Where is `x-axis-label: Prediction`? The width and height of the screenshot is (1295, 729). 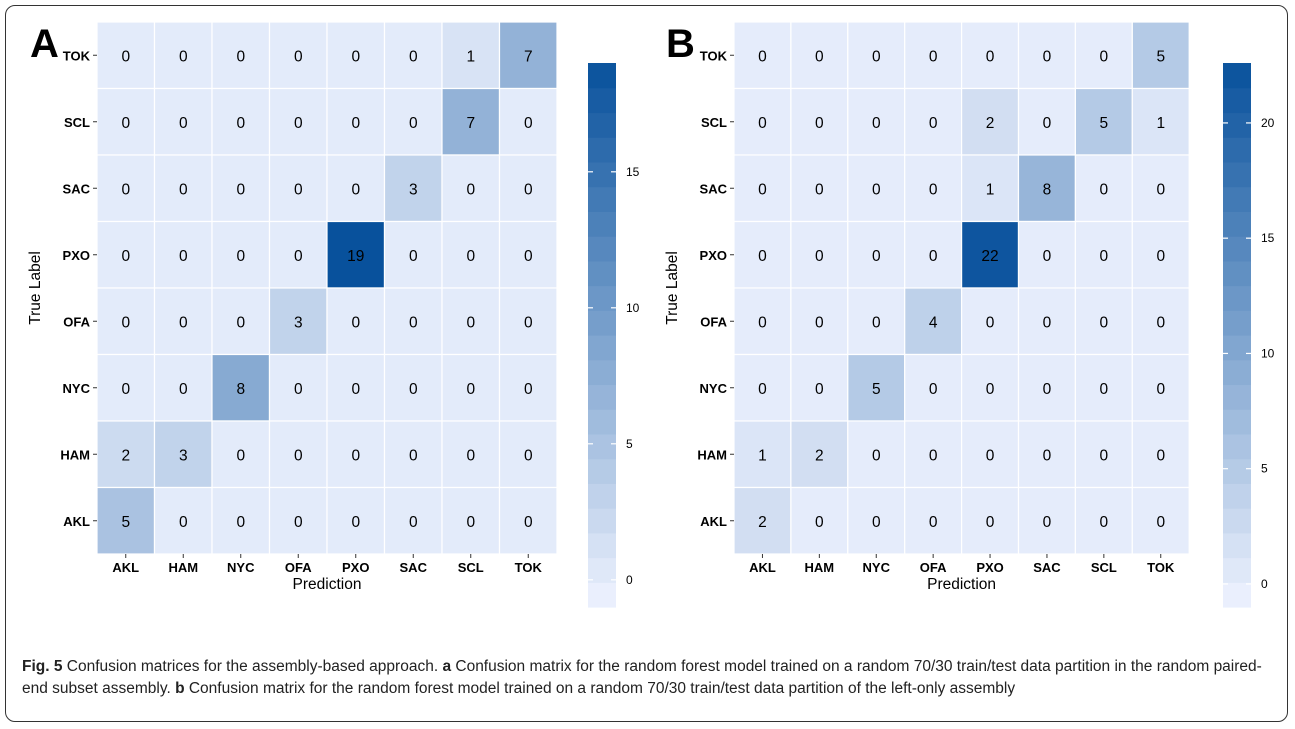
x-axis-label: Prediction is located at coordinates (327, 584).